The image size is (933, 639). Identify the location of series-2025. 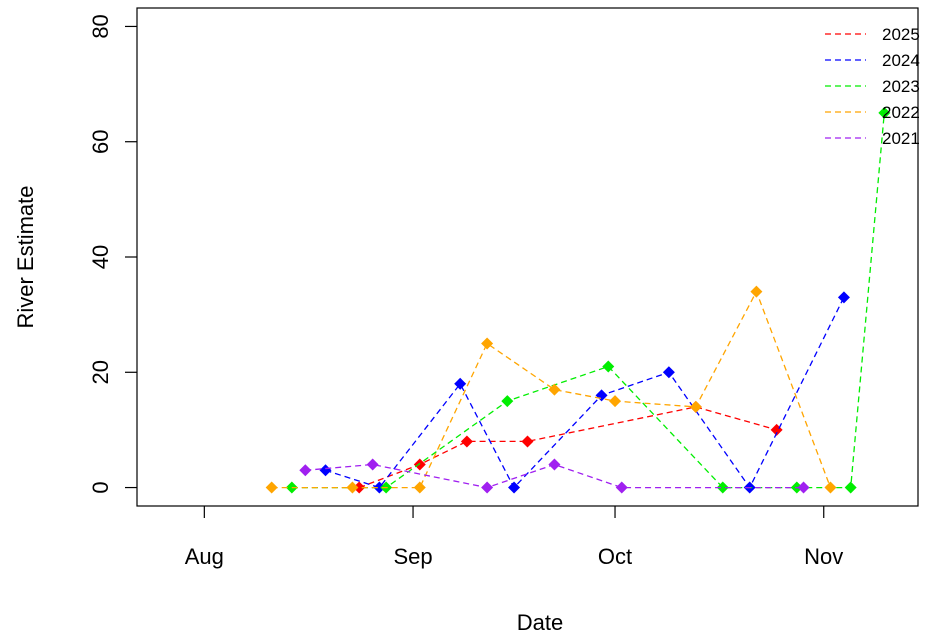
(568, 447).